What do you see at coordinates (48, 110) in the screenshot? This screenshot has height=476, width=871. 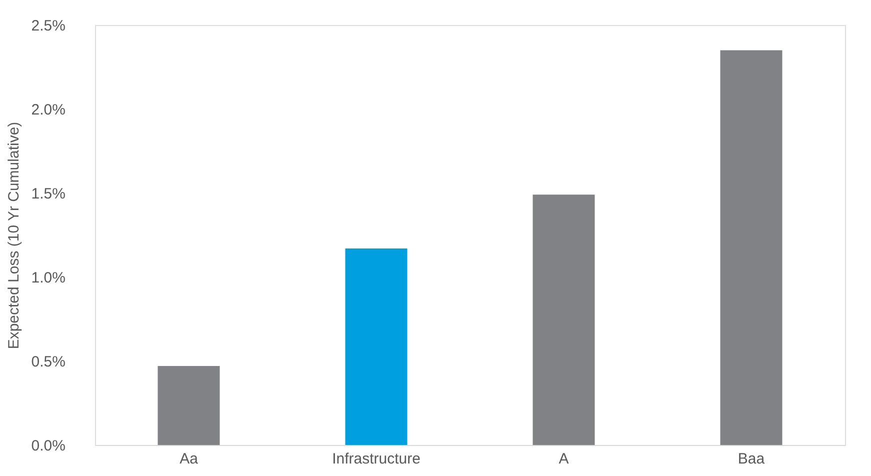 I see `y-tick-label: 2.0%` at bounding box center [48, 110].